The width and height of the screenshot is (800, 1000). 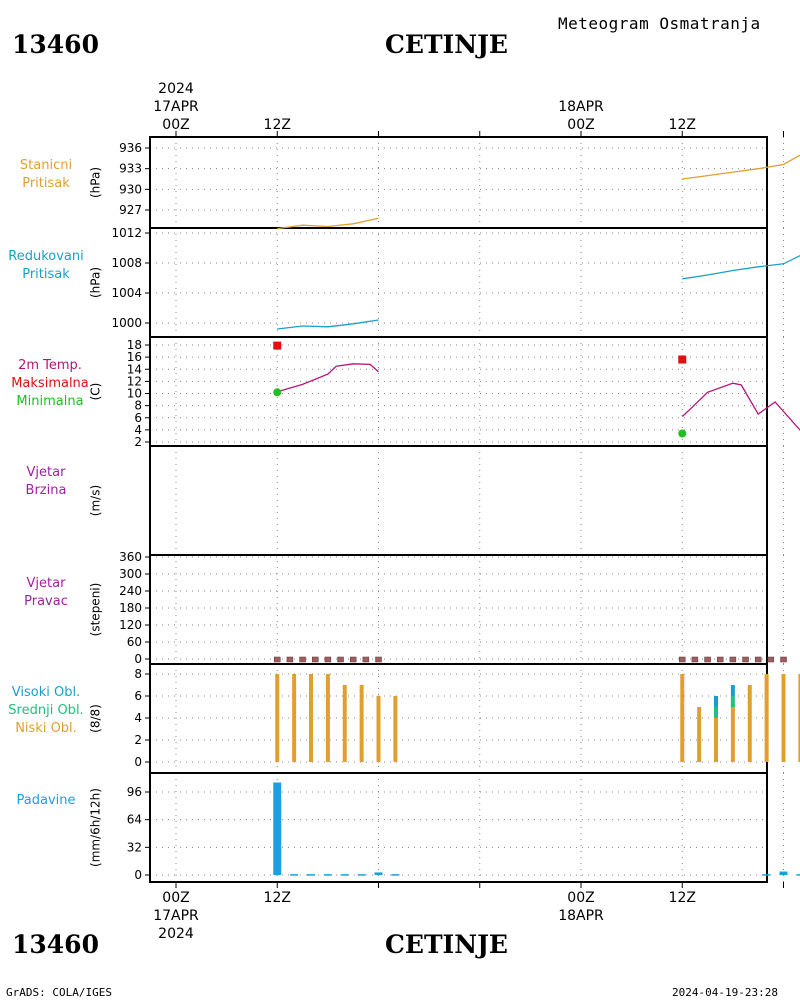 I want to click on ytick-label-2-7: 16, so click(x=134, y=357).